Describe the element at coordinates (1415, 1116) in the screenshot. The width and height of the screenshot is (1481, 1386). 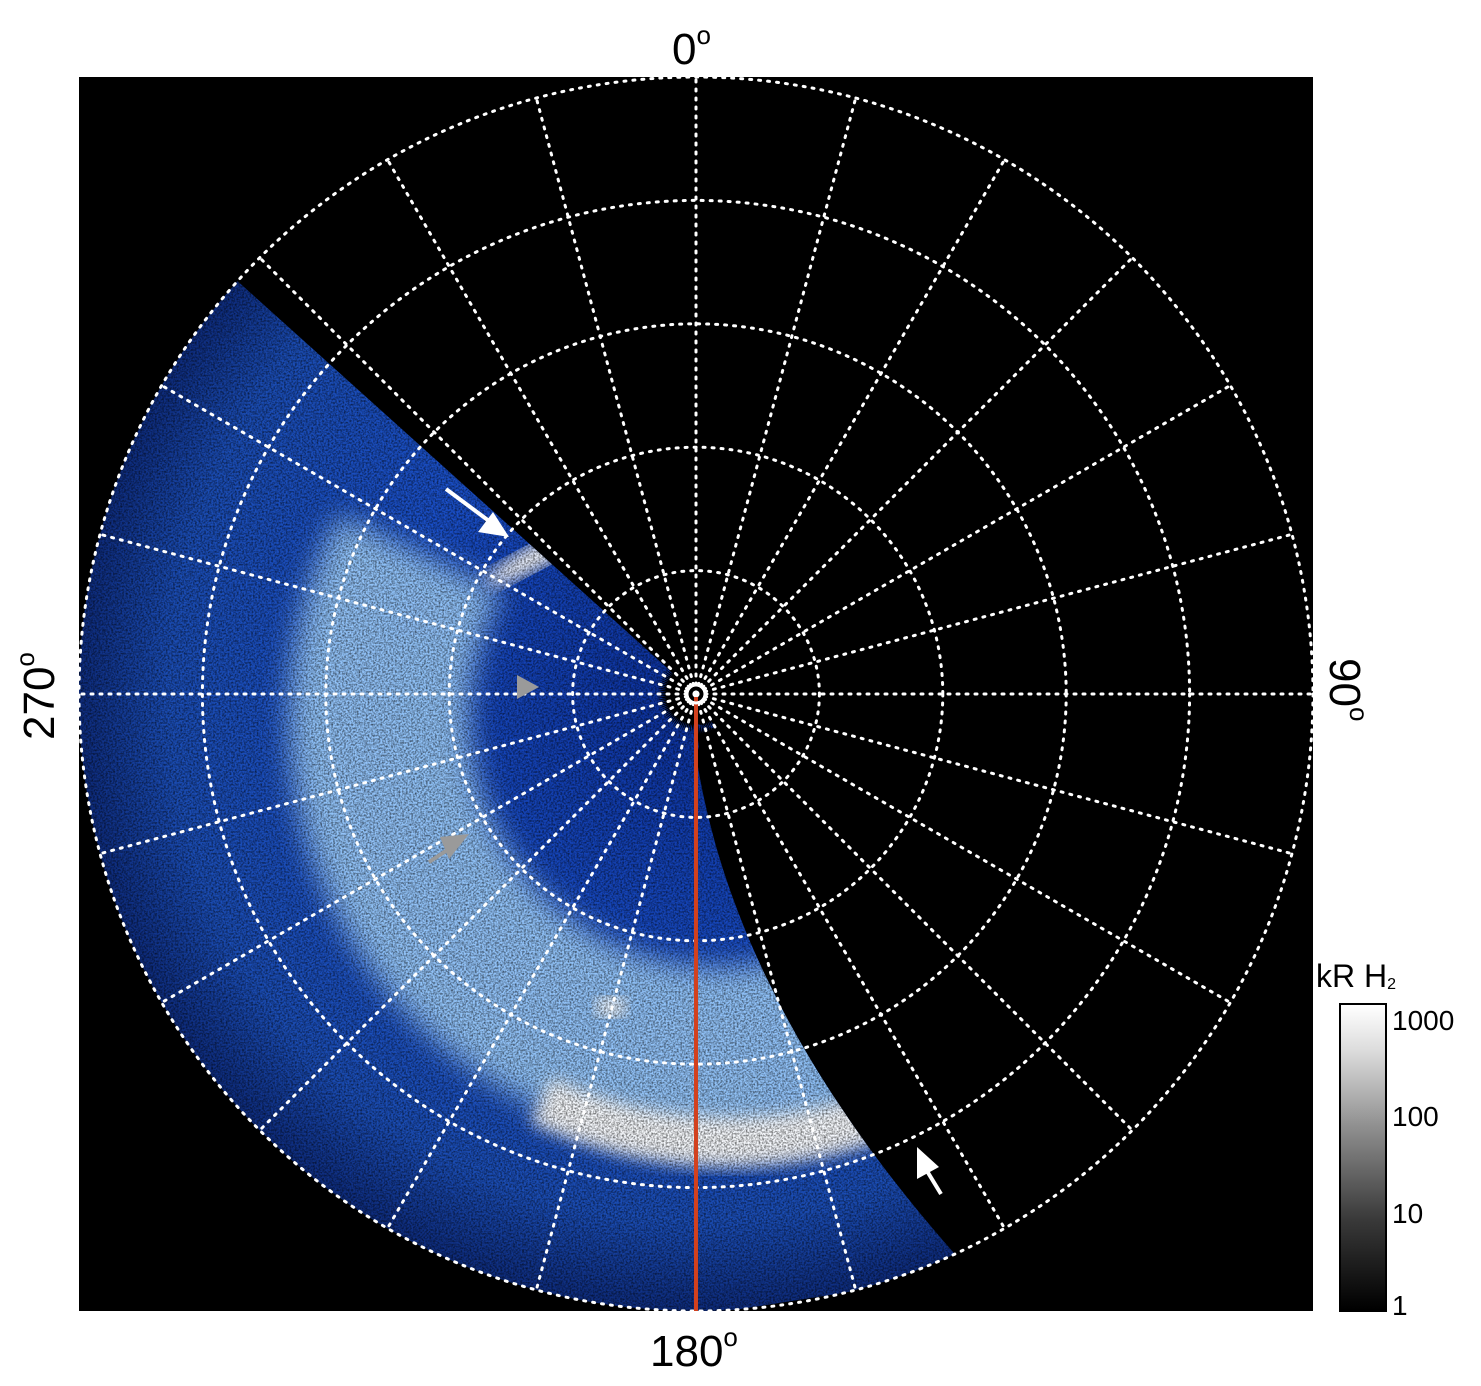
I see `colorbar-tick-100: 100` at that location.